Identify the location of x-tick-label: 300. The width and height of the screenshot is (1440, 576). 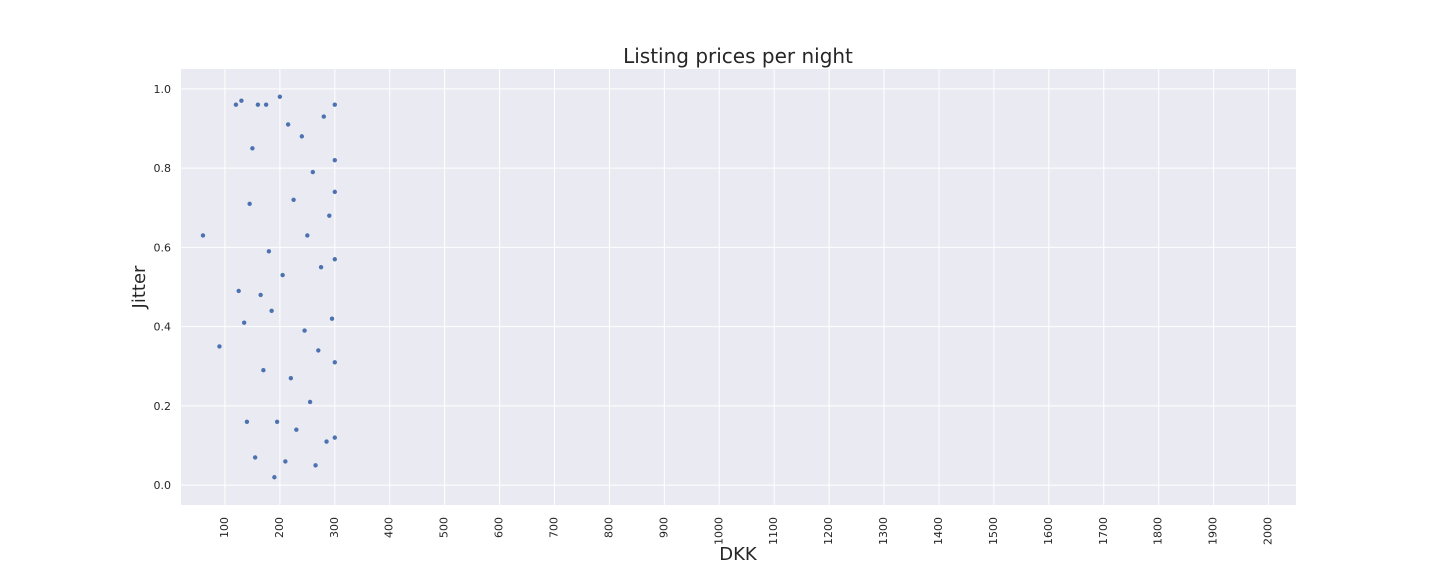
(334, 527).